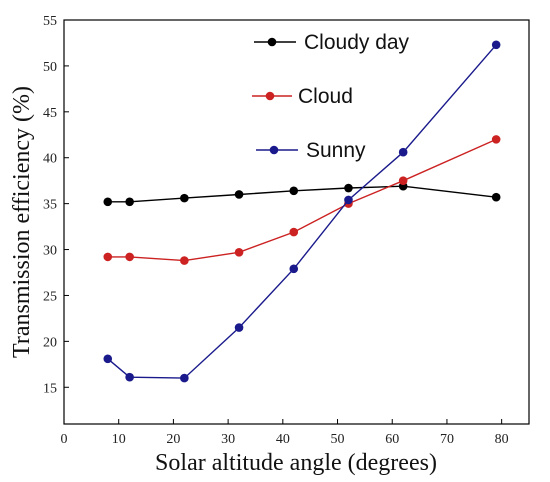 The image size is (550, 482). I want to click on legend: Cloudy day Cloud Sunny, so click(331, 96).